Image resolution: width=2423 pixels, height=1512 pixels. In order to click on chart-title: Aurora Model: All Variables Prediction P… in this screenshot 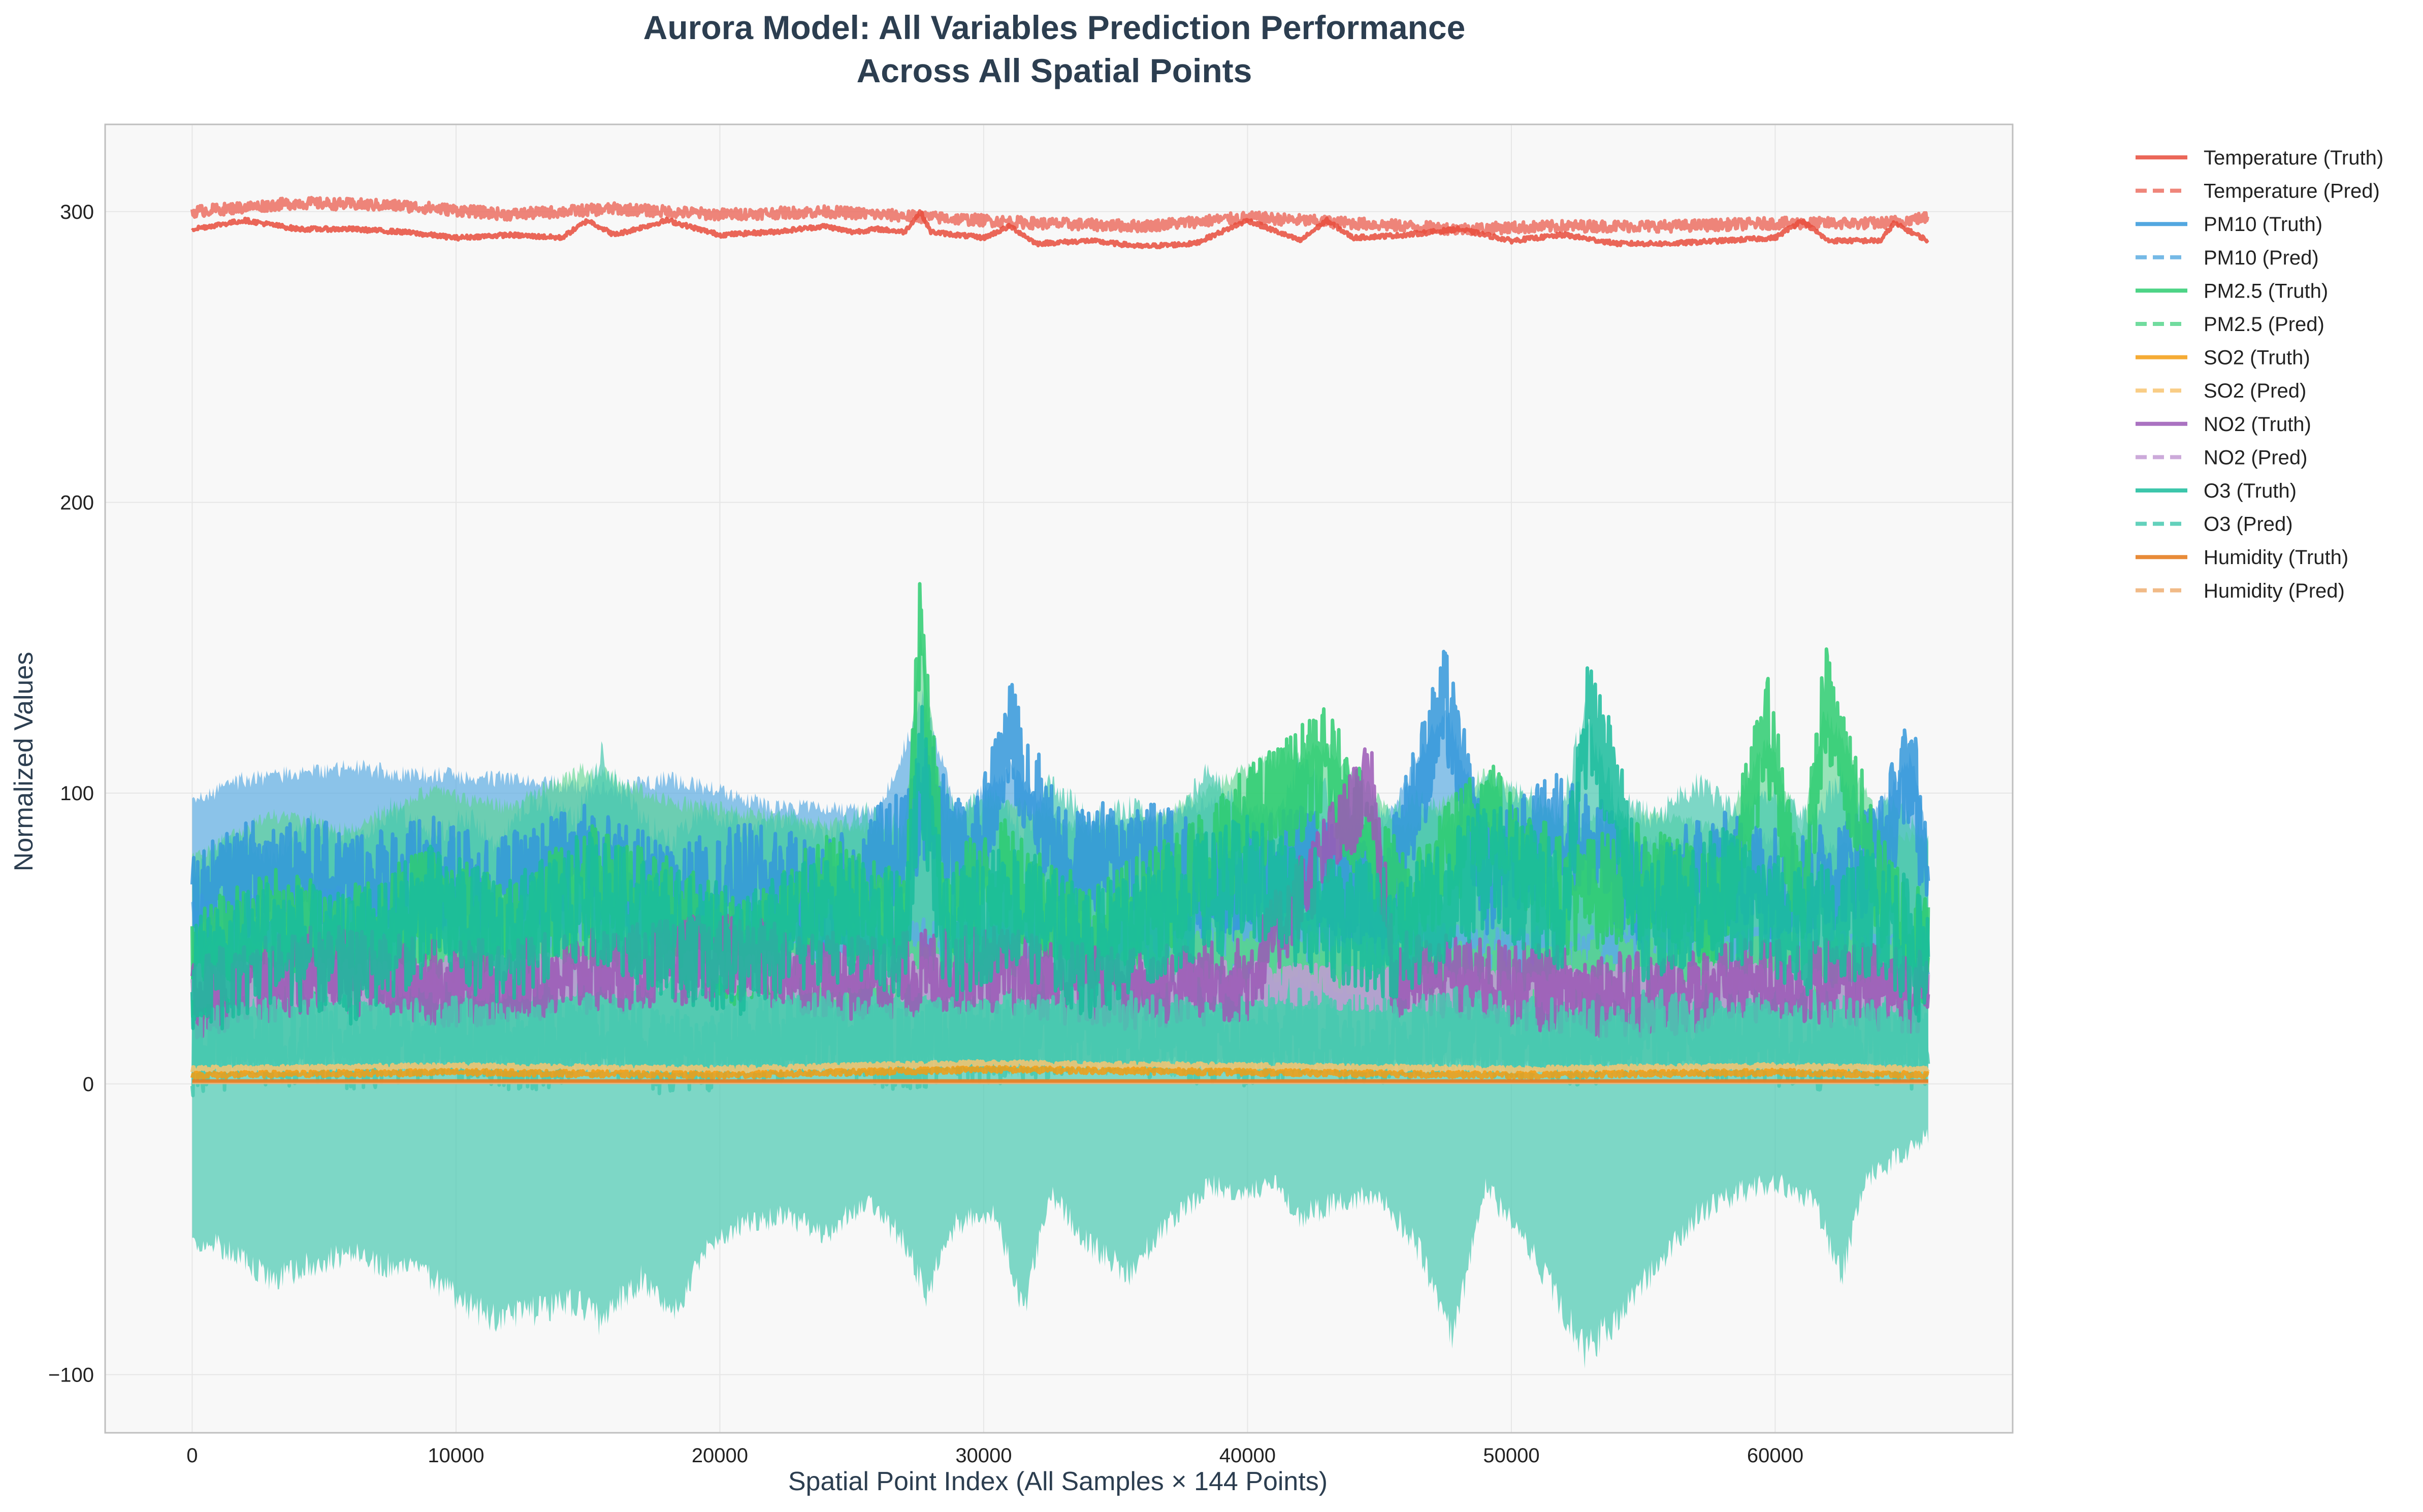, I will do `click(1054, 27)`.